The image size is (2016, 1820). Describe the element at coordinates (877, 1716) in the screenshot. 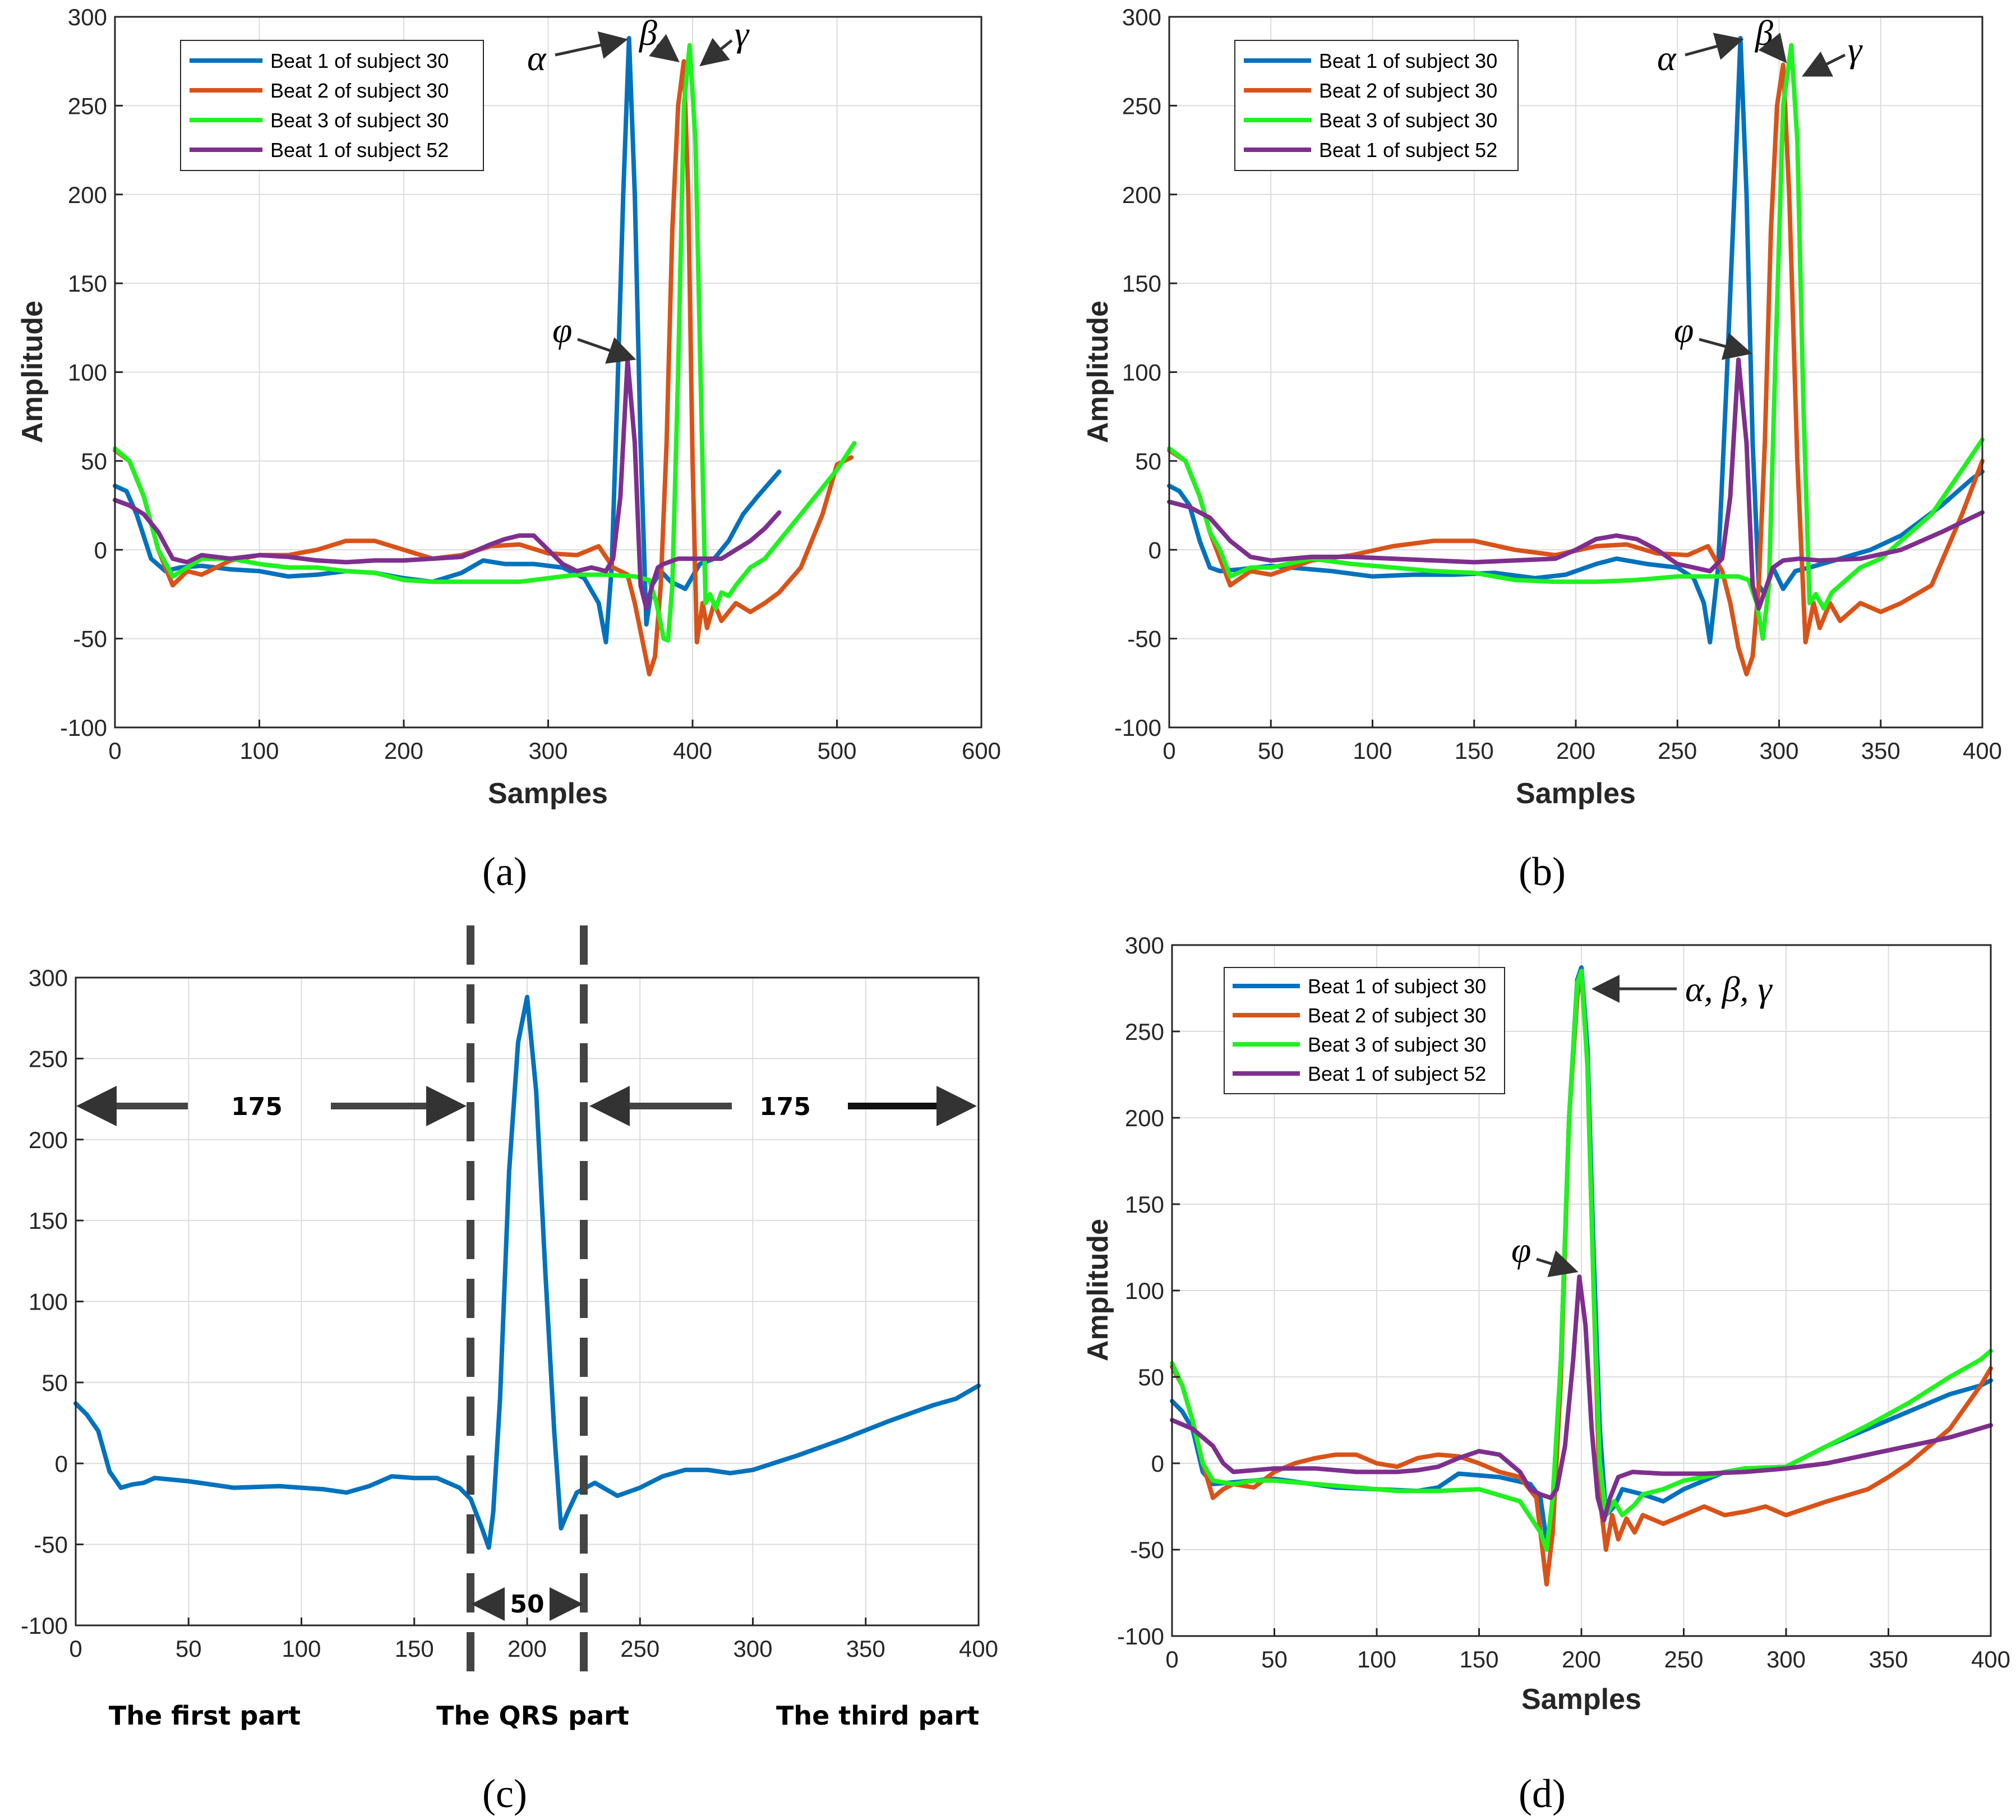

I see `segment-label-third: The third part` at that location.